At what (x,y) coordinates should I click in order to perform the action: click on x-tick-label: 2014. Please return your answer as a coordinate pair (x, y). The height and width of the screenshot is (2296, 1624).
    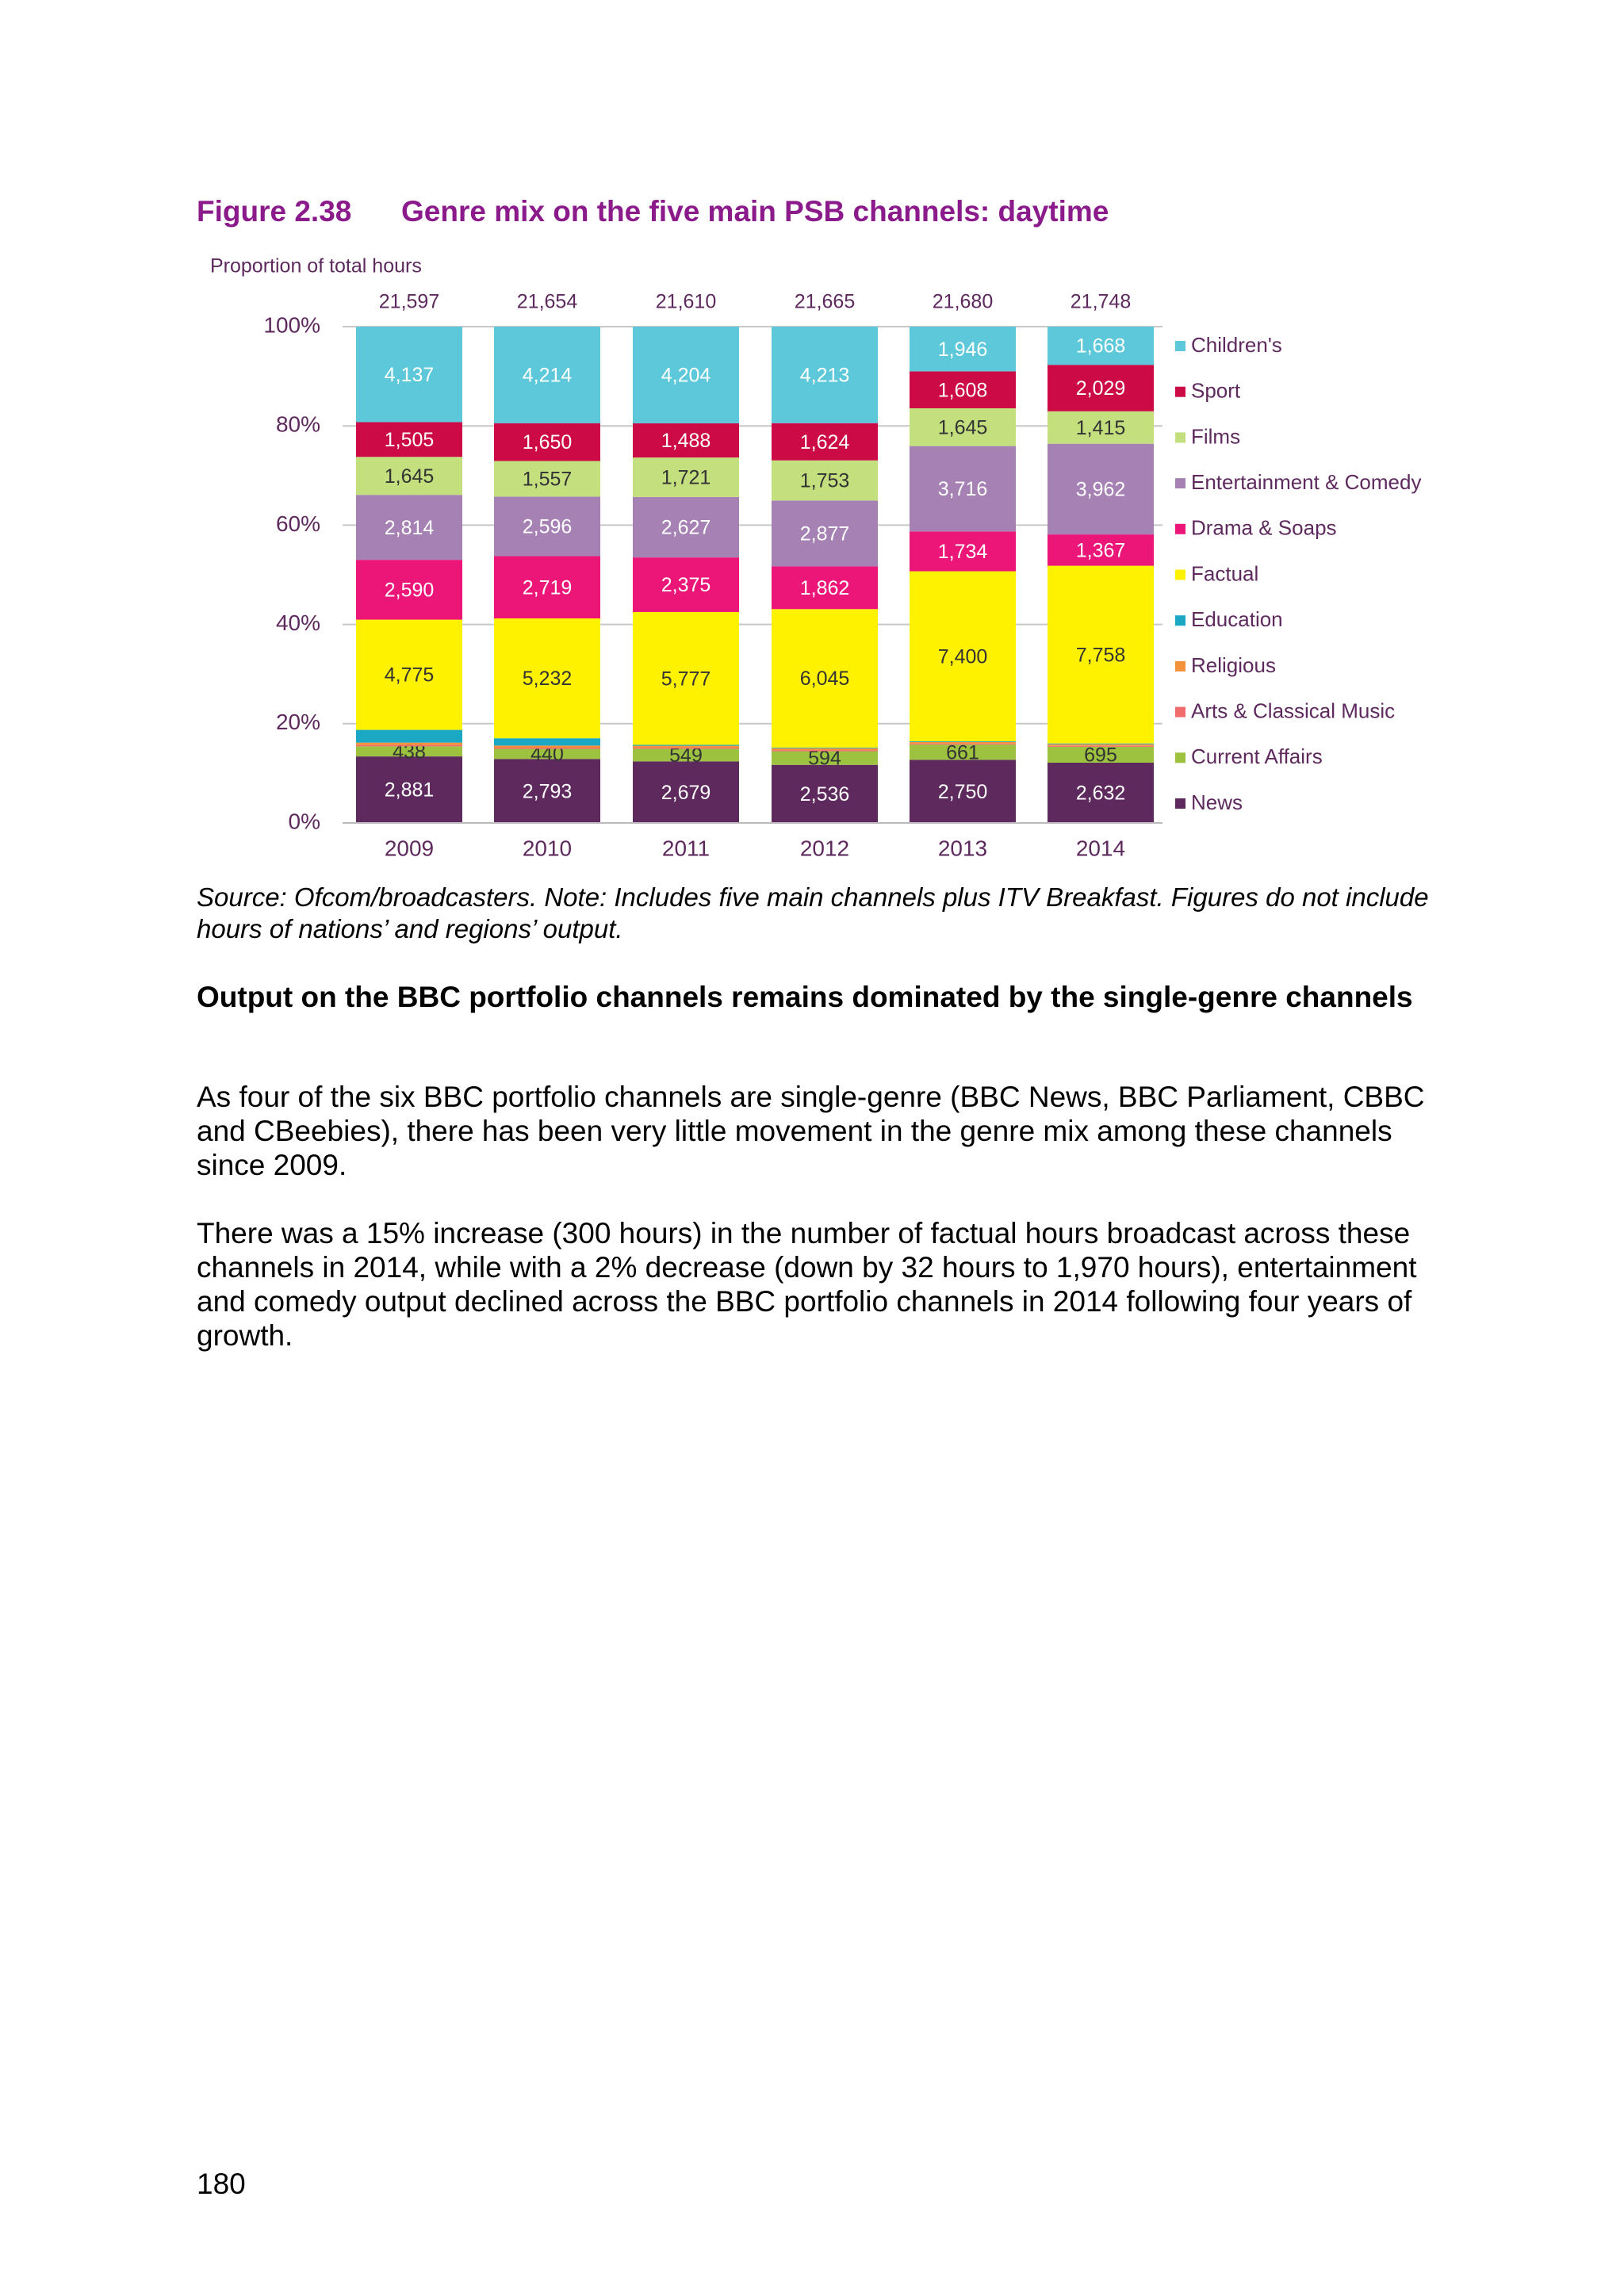
    Looking at the image, I should click on (1100, 848).